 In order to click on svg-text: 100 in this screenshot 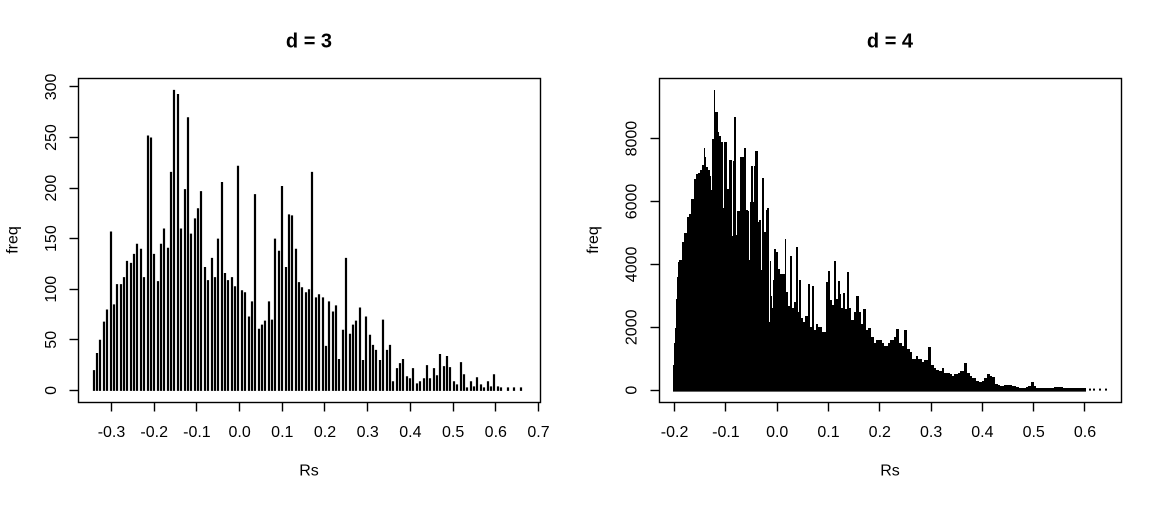, I will do `click(51, 289)`.